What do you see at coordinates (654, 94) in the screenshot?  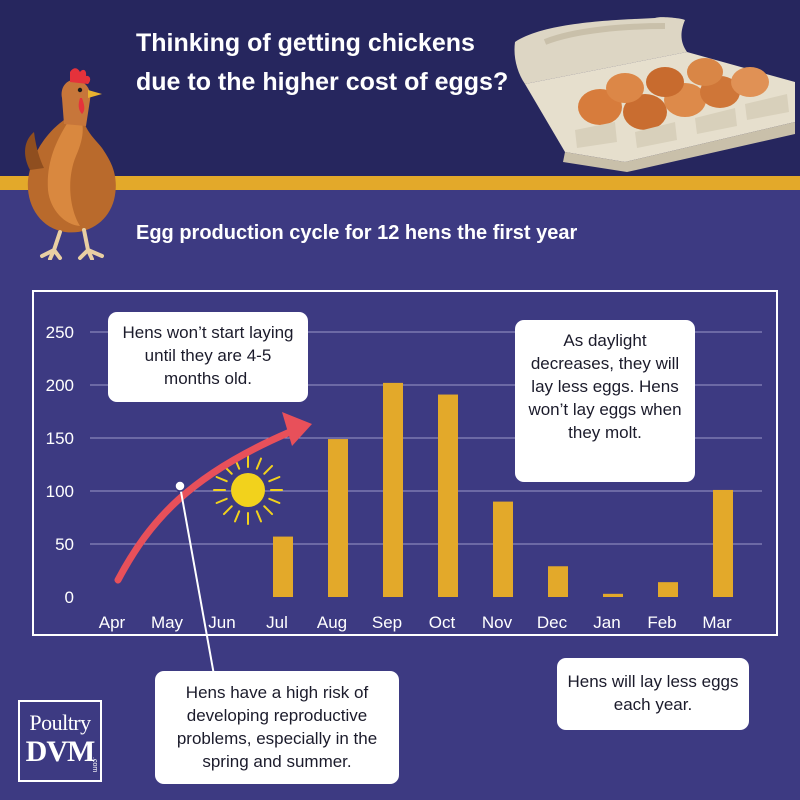 I see `egg-carton-icon` at bounding box center [654, 94].